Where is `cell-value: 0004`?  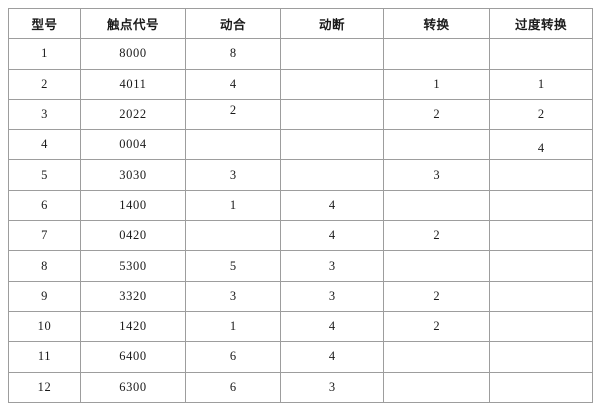
cell-value: 0004 is located at coordinates (133, 144).